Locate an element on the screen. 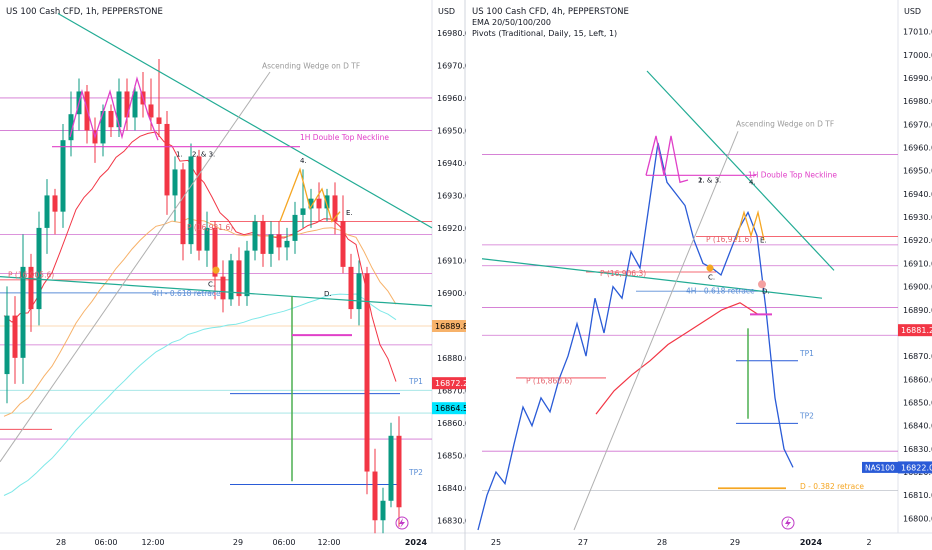 The image size is (932, 550). svg-text: NAS100 is located at coordinates (880, 467).